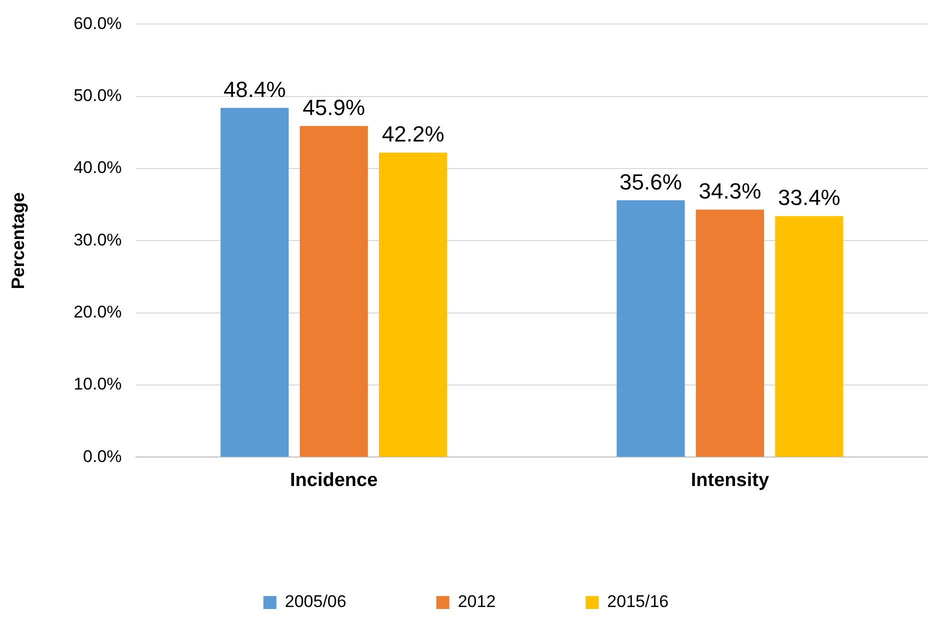 The image size is (928, 621). Describe the element at coordinates (334, 480) in the screenshot. I see `x-tick-label: Incidence` at that location.